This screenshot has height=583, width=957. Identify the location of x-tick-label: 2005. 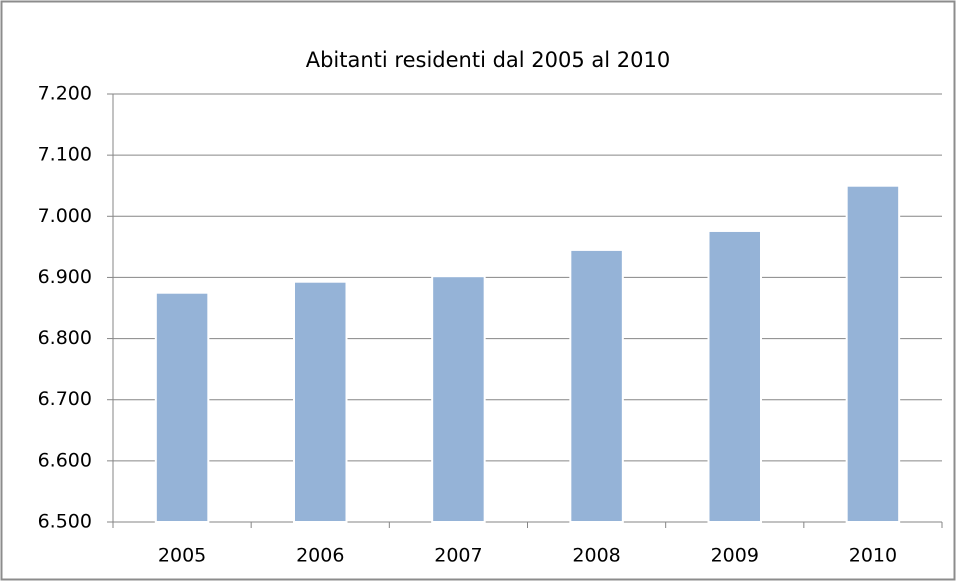
(182, 556).